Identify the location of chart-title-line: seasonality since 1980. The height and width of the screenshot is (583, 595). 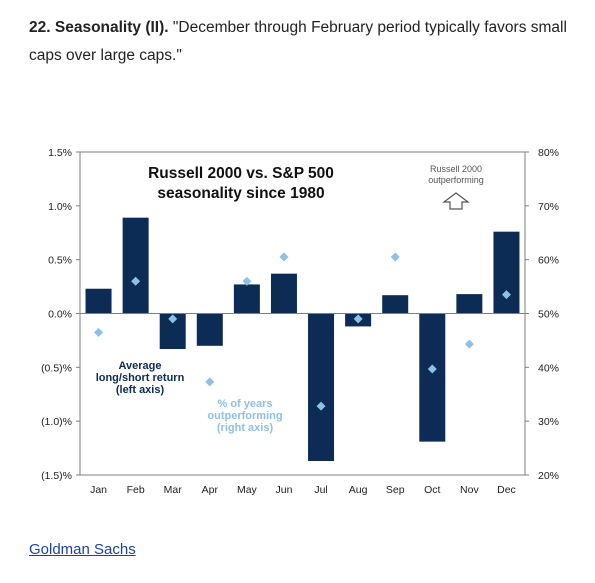
(240, 193).